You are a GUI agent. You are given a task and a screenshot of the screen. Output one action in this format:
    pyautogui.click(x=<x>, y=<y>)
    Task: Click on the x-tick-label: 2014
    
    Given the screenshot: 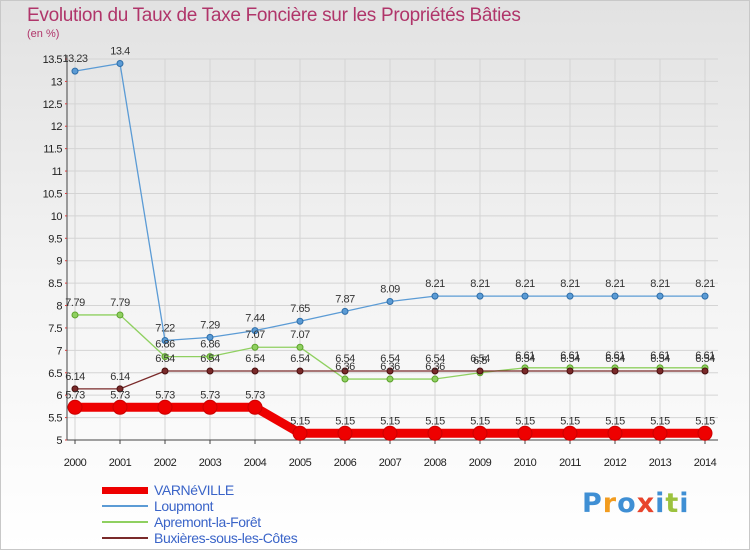 What is the action you would take?
    pyautogui.click(x=705, y=463)
    